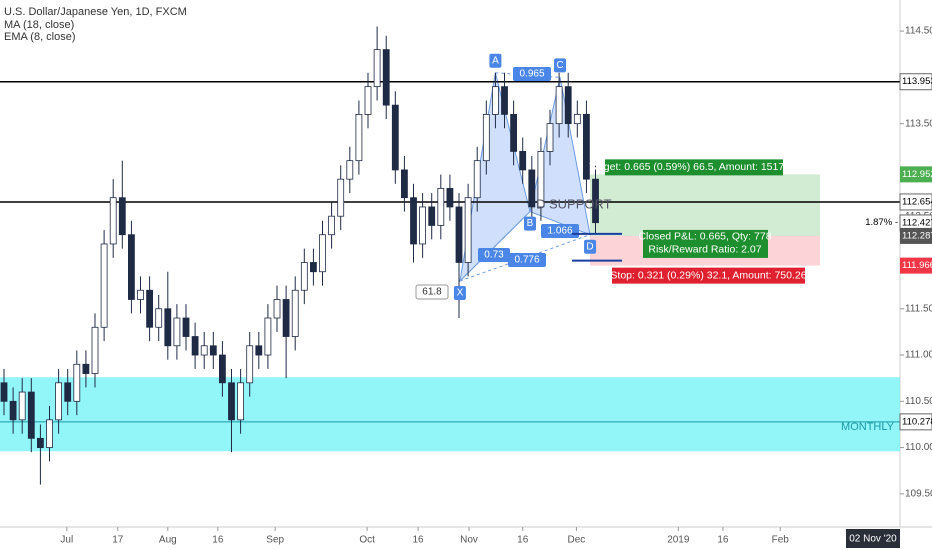 This screenshot has width=932, height=550. I want to click on x-tick-label: Oct, so click(367, 540).